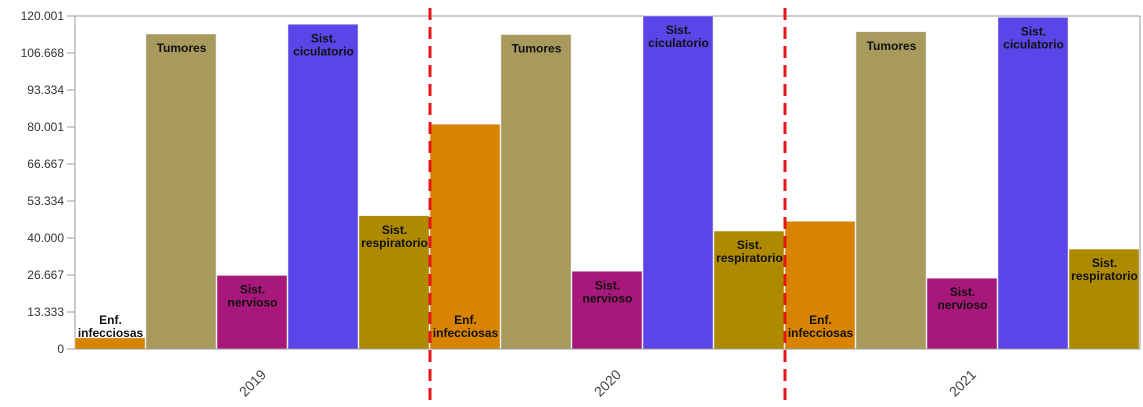  Describe the element at coordinates (252, 382) in the screenshot. I see `x-tick-label: 2019` at that location.